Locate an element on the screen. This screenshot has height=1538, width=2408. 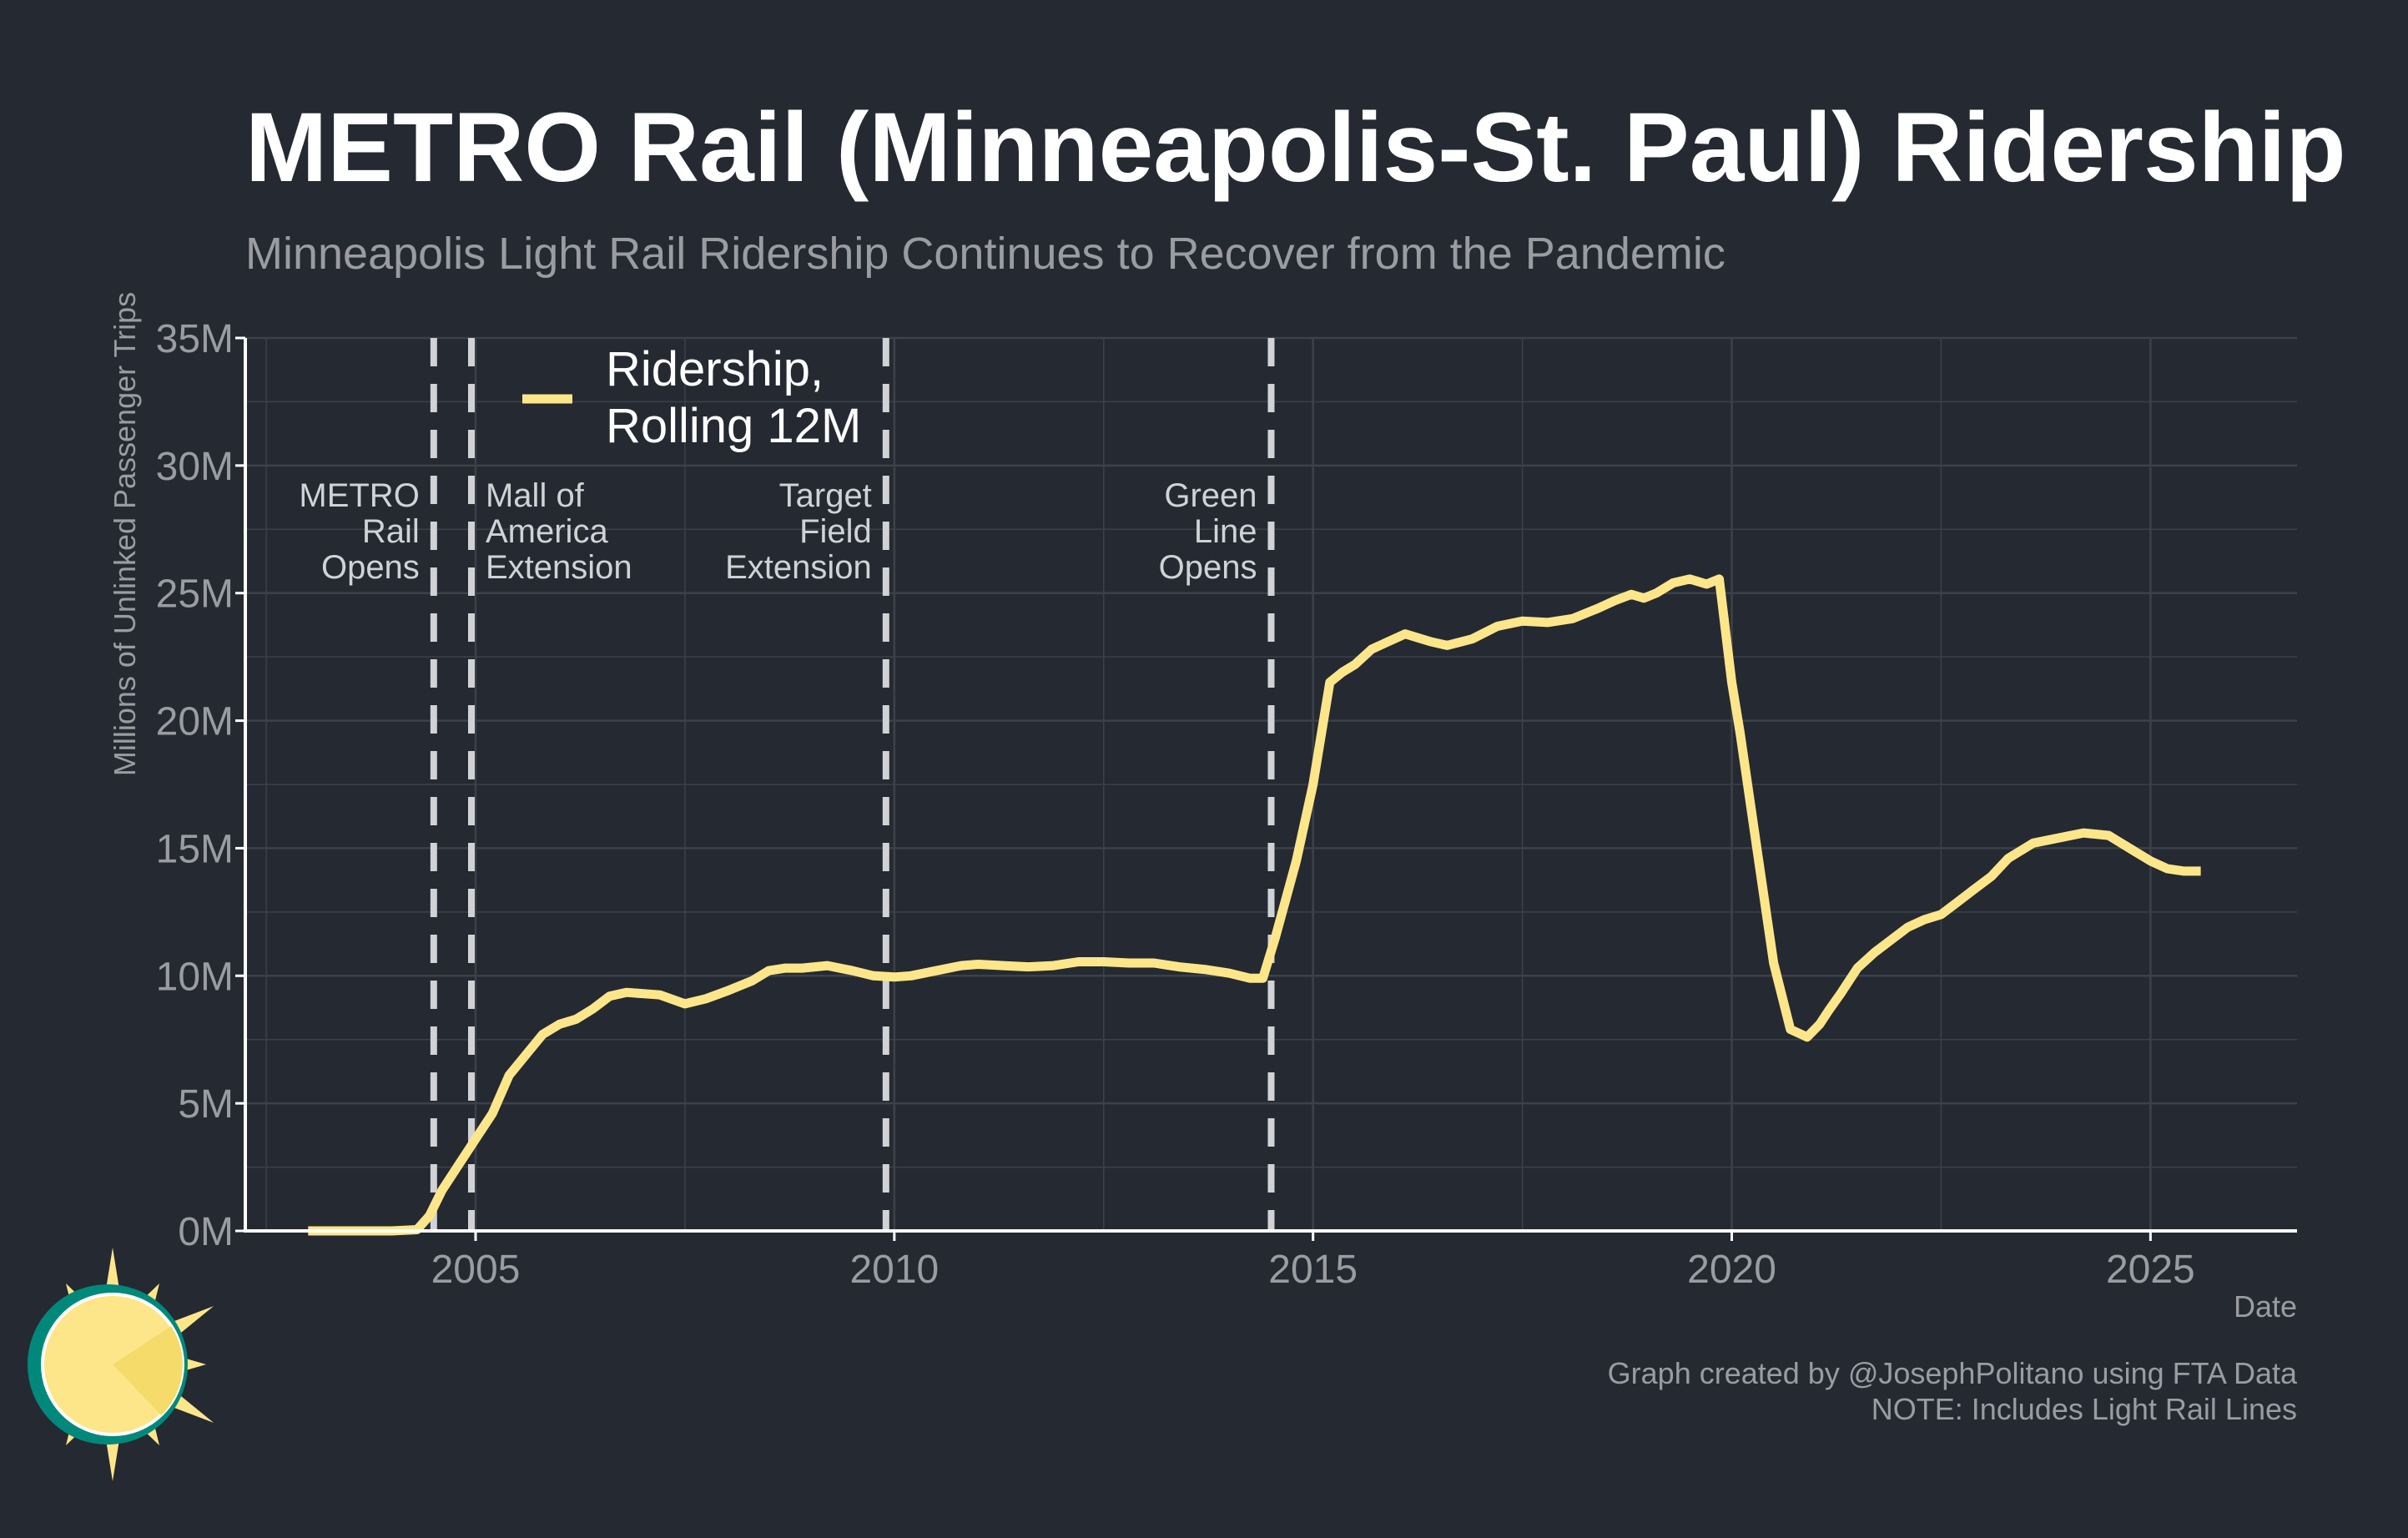
sun-logo is located at coordinates (121, 1364).